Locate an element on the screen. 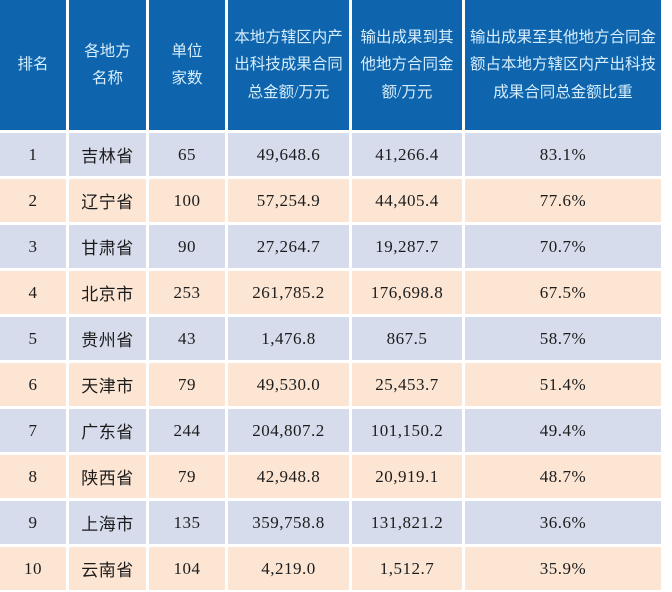  col-header-region: 各地方 名称 is located at coordinates (107, 65).